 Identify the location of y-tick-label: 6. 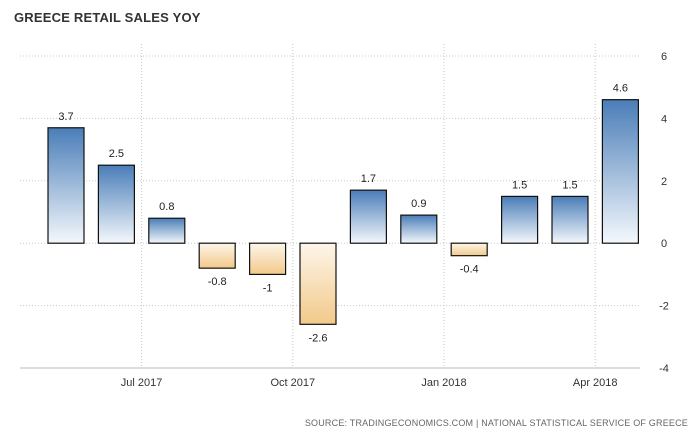
(664, 57).